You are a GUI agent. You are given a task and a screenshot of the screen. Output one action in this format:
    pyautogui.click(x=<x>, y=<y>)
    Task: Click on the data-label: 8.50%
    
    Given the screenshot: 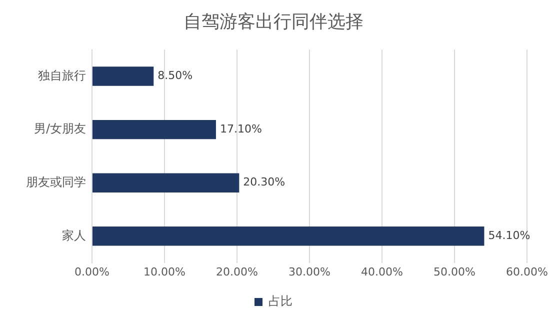 What is the action you would take?
    pyautogui.click(x=175, y=75)
    